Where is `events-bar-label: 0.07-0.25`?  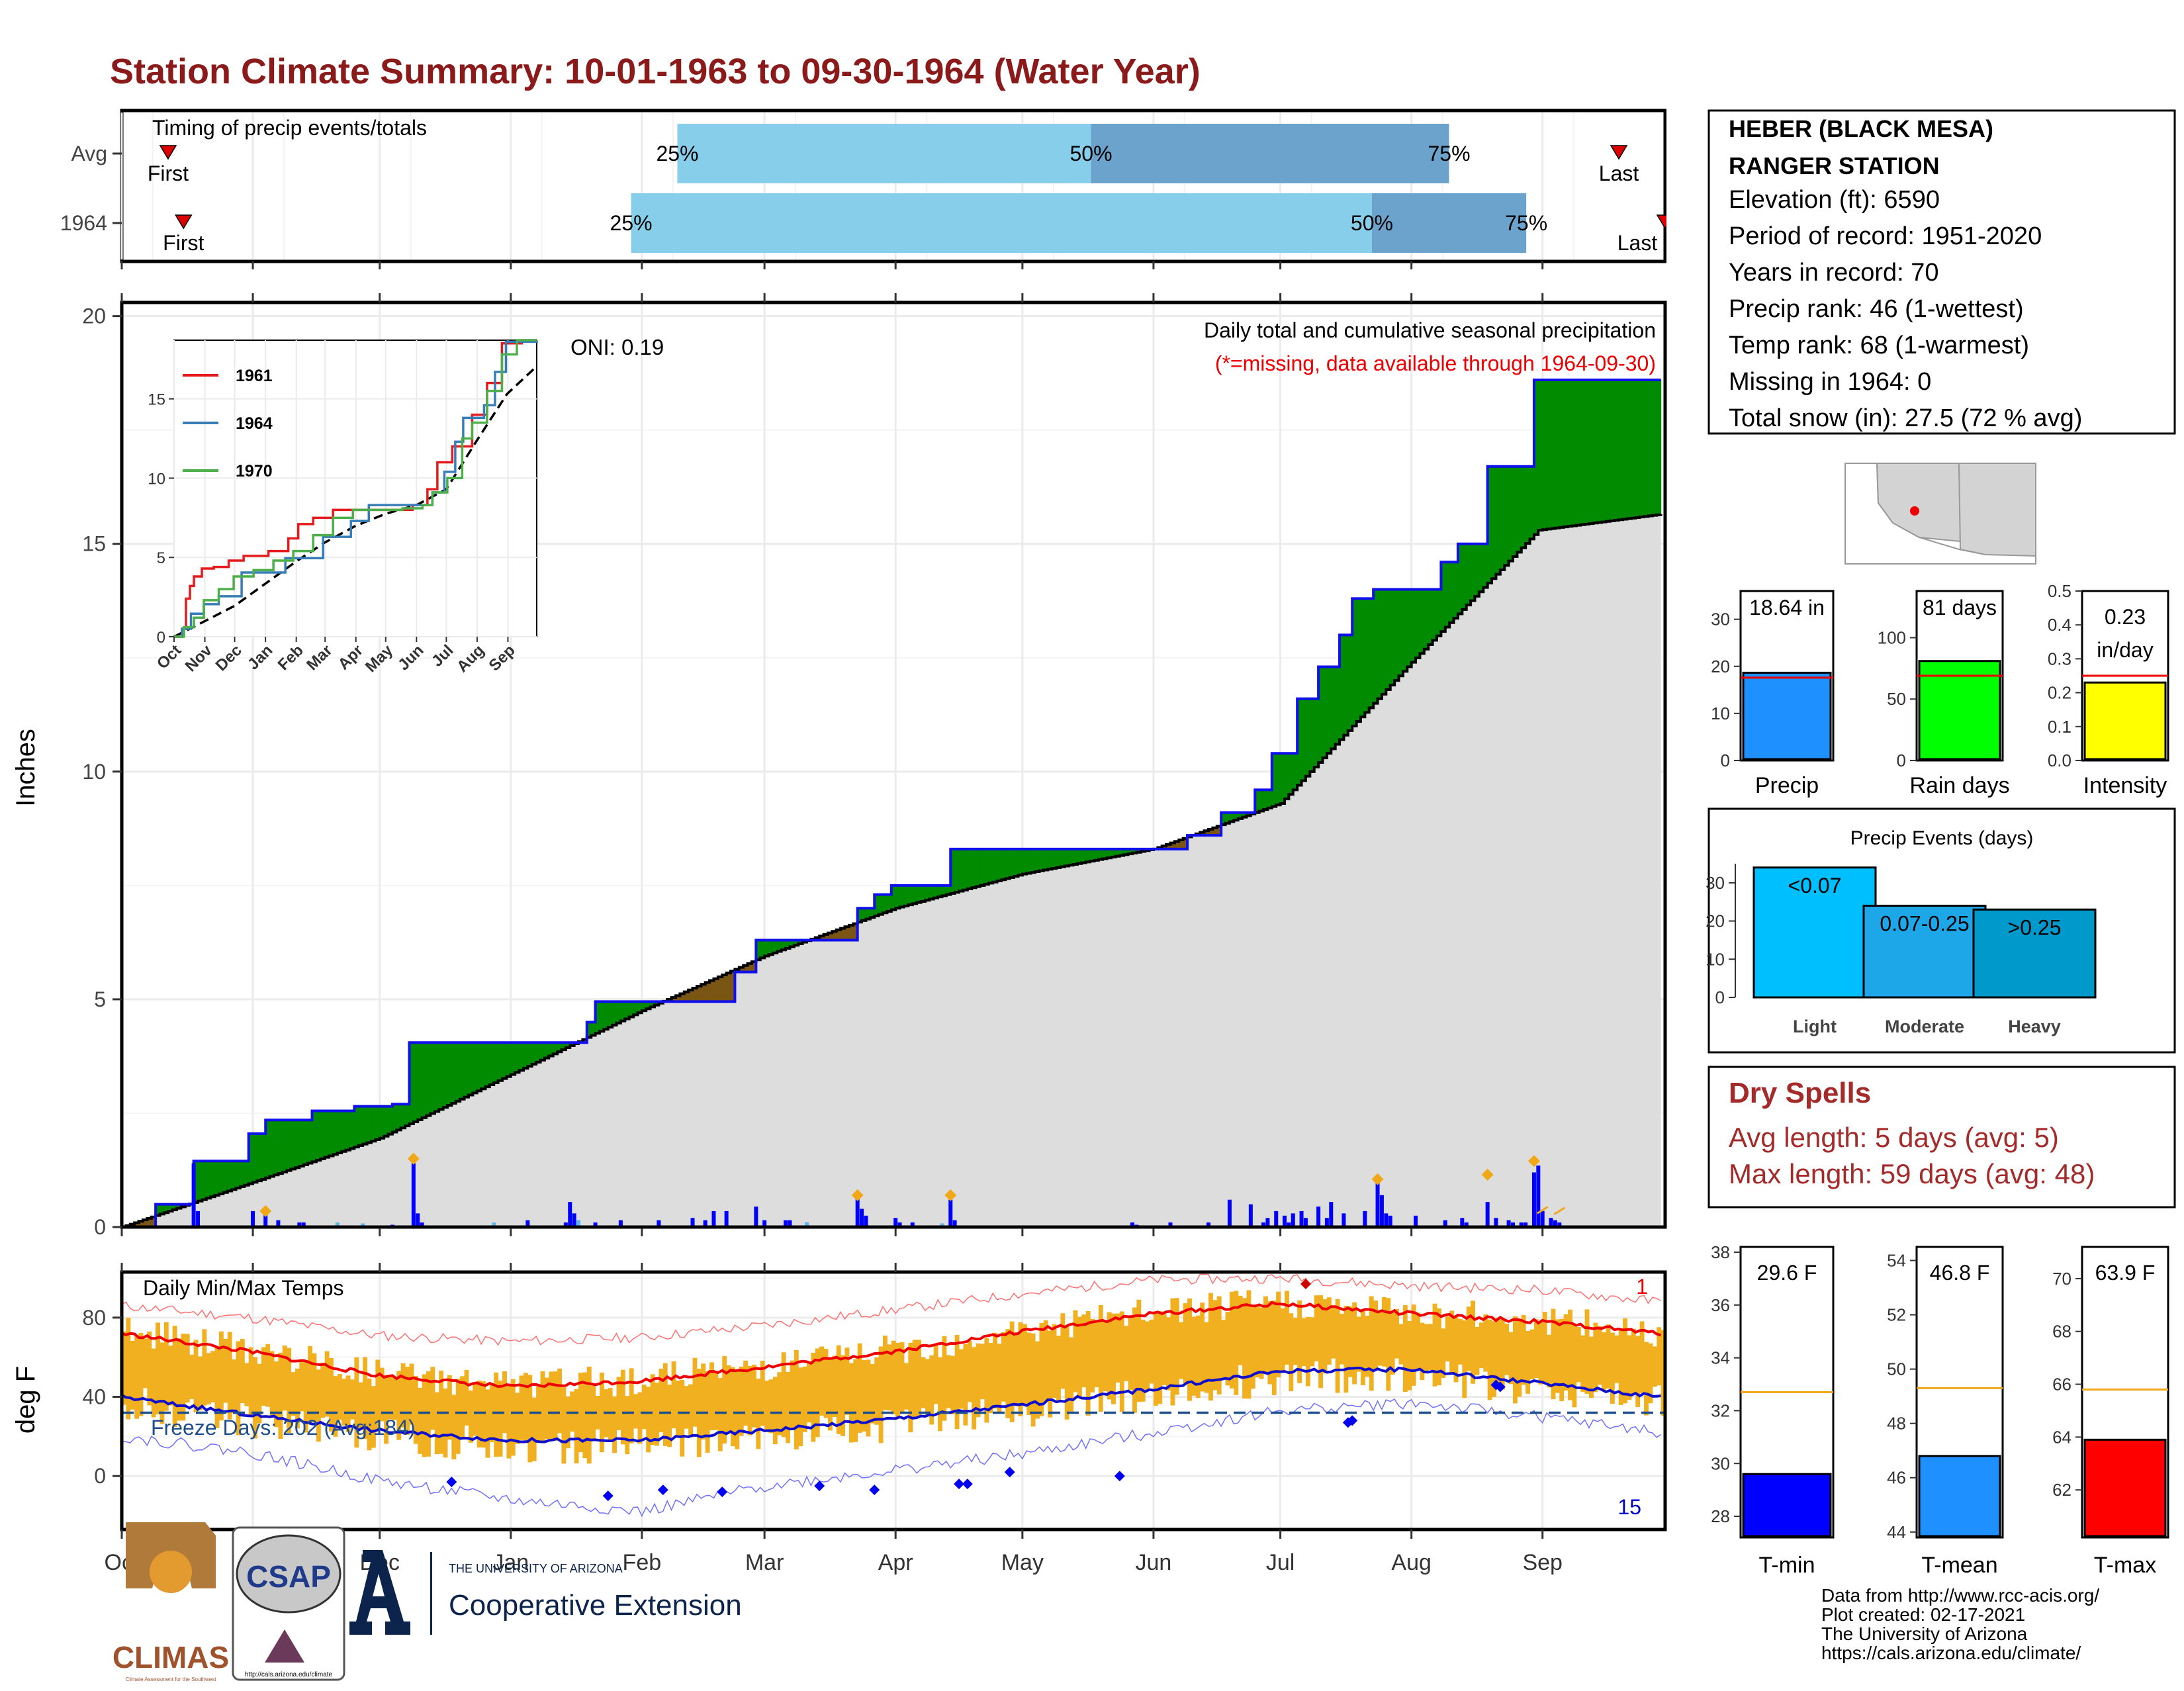
events-bar-label: 0.07-0.25 is located at coordinates (1925, 923).